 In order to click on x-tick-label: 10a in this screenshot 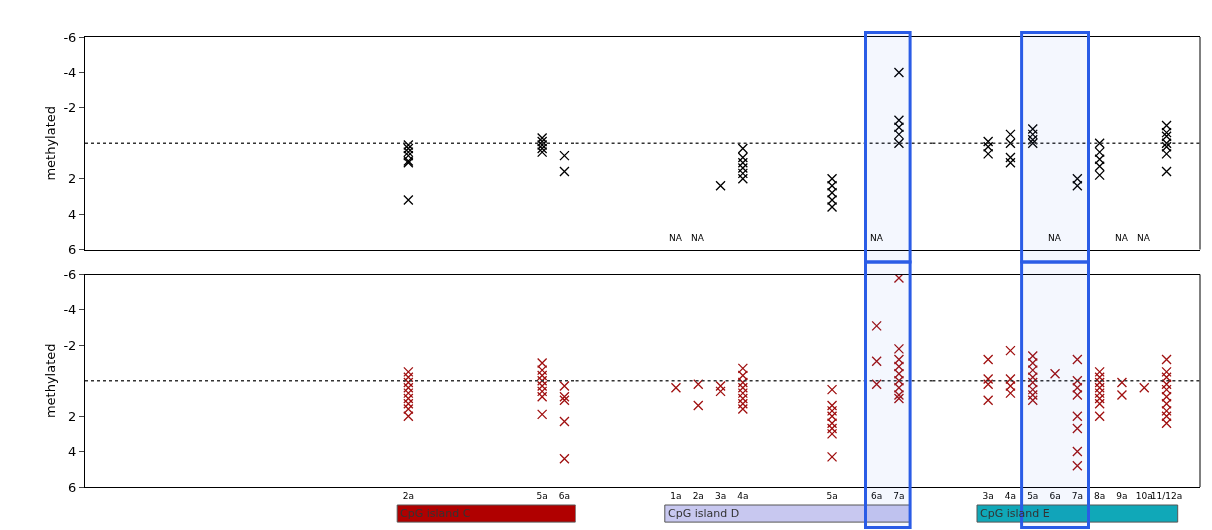, I will do `click(1144, 495)`.